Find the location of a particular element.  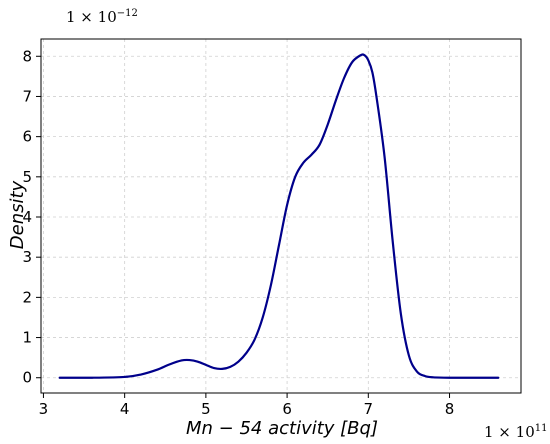

x-axis-ticks: 3 4 5 6 7 8 is located at coordinates (247, 405).